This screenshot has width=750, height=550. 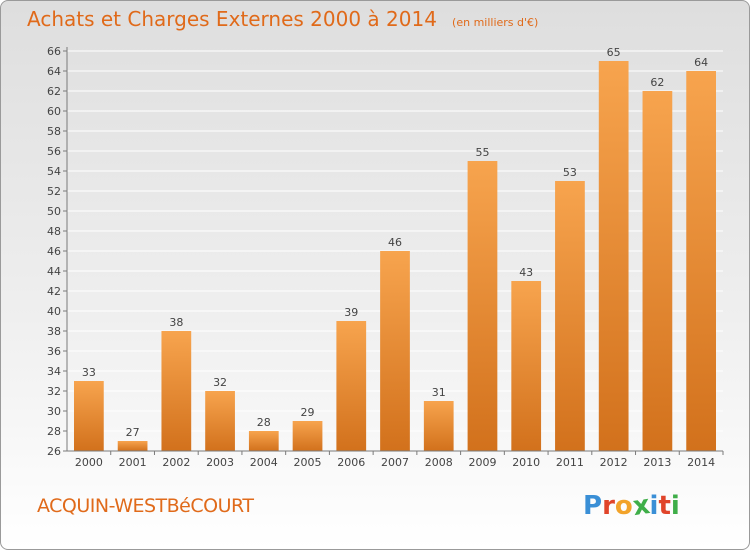 What do you see at coordinates (54, 71) in the screenshot?
I see `y-tick-label: 64` at bounding box center [54, 71].